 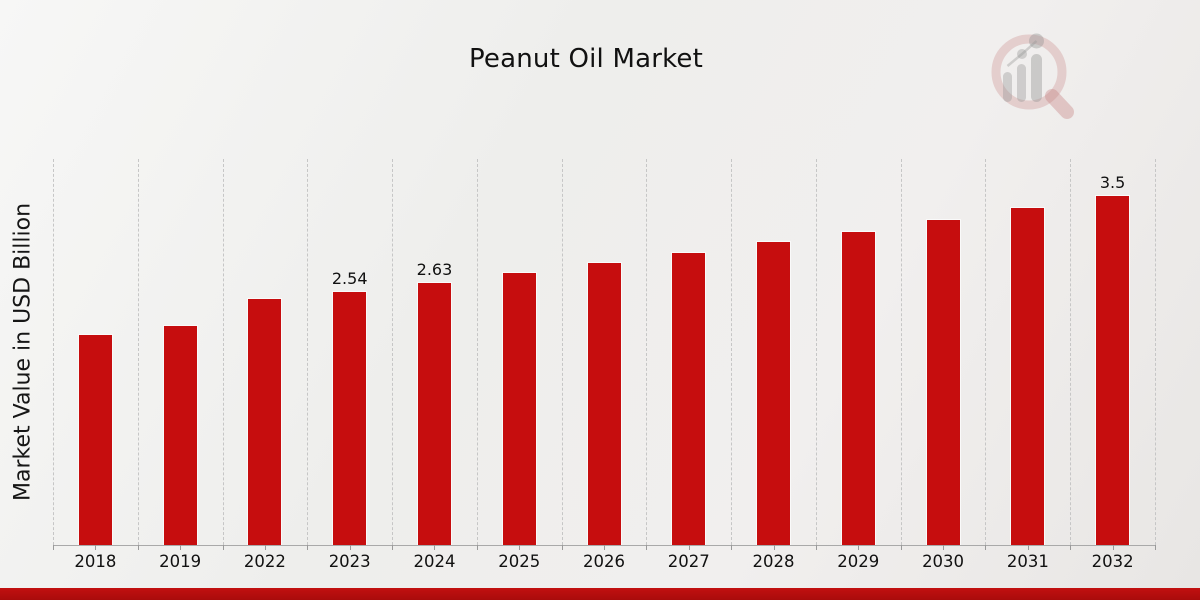 What do you see at coordinates (943, 382) in the screenshot?
I see `bar-2030` at bounding box center [943, 382].